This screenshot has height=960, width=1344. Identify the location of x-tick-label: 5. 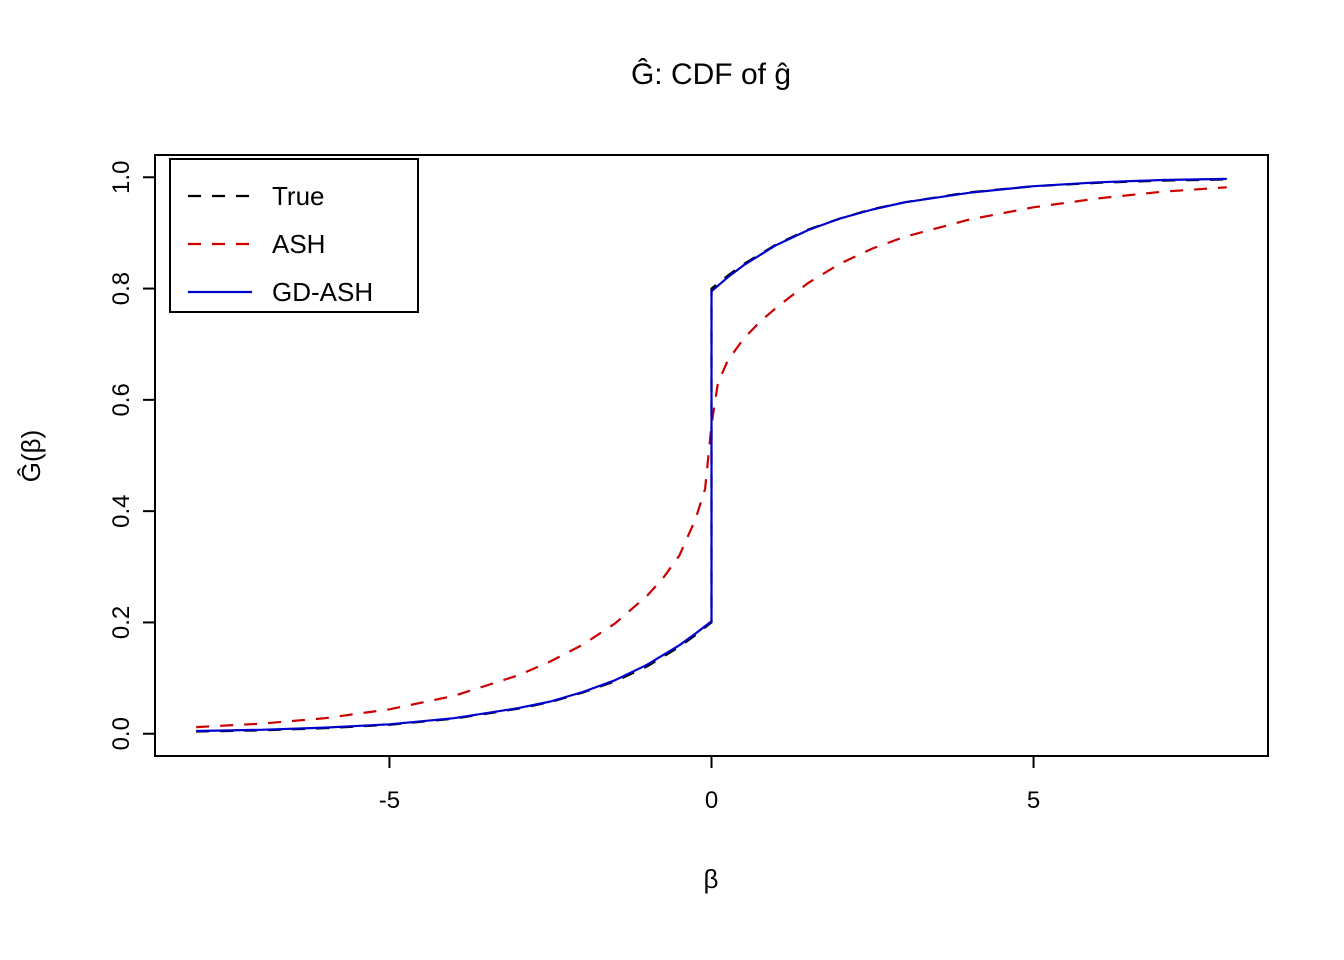
(1033, 800).